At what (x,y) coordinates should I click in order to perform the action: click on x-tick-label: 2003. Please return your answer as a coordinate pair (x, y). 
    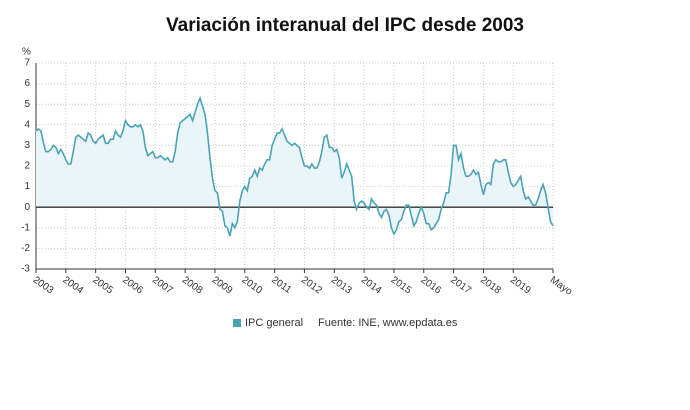
    Looking at the image, I should click on (43, 286).